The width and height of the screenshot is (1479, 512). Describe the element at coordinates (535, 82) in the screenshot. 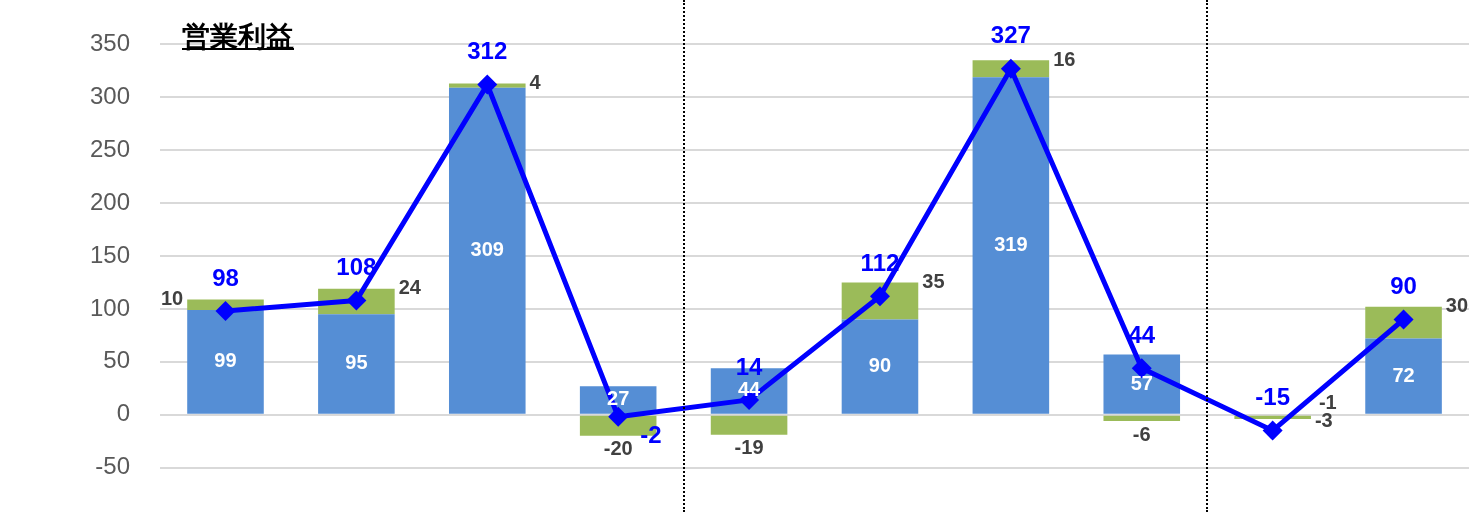

I see `data-label: 4` at that location.